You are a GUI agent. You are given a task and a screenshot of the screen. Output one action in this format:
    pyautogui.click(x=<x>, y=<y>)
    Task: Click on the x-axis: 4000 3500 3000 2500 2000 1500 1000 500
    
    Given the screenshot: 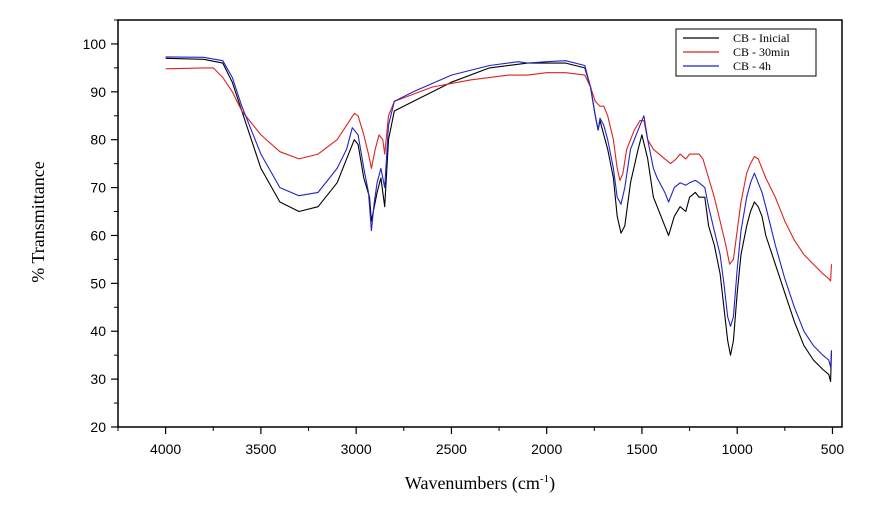 What is the action you would take?
    pyautogui.click(x=481, y=442)
    